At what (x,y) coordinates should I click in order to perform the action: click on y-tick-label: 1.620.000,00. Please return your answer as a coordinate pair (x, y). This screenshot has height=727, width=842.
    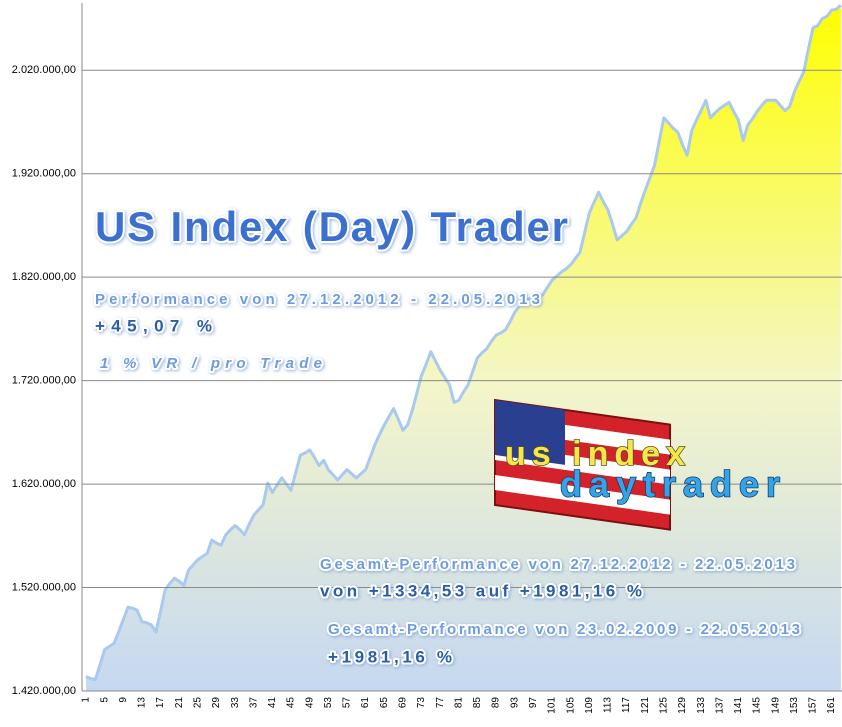
    Looking at the image, I should click on (44, 484).